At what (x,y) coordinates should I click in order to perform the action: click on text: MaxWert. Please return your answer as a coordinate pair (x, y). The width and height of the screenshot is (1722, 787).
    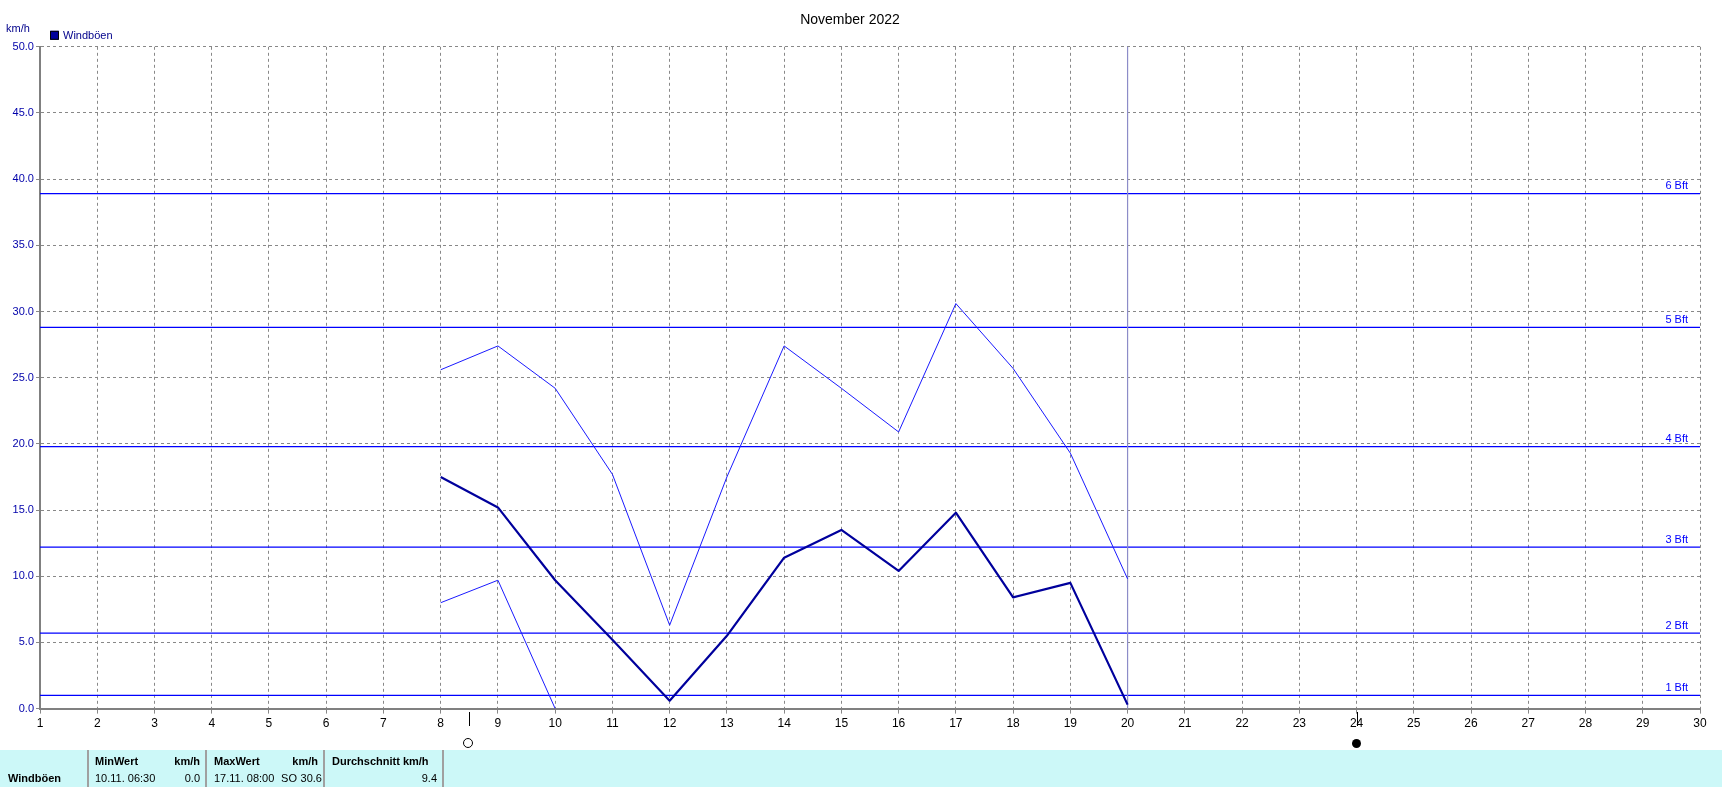
    Looking at the image, I should click on (237, 761).